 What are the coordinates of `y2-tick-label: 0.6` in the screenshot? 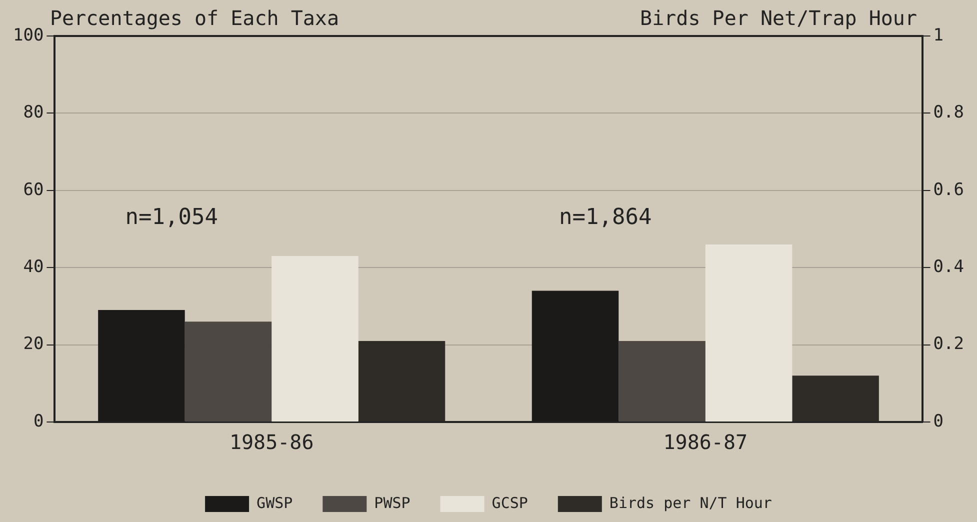 It's located at (948, 190).